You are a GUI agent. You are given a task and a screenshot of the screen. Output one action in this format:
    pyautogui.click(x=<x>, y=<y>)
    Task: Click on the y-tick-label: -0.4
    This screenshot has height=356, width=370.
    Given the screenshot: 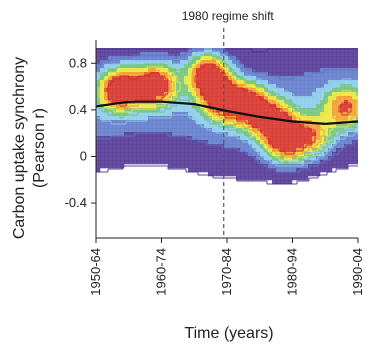 What is the action you would take?
    pyautogui.click(x=76, y=202)
    